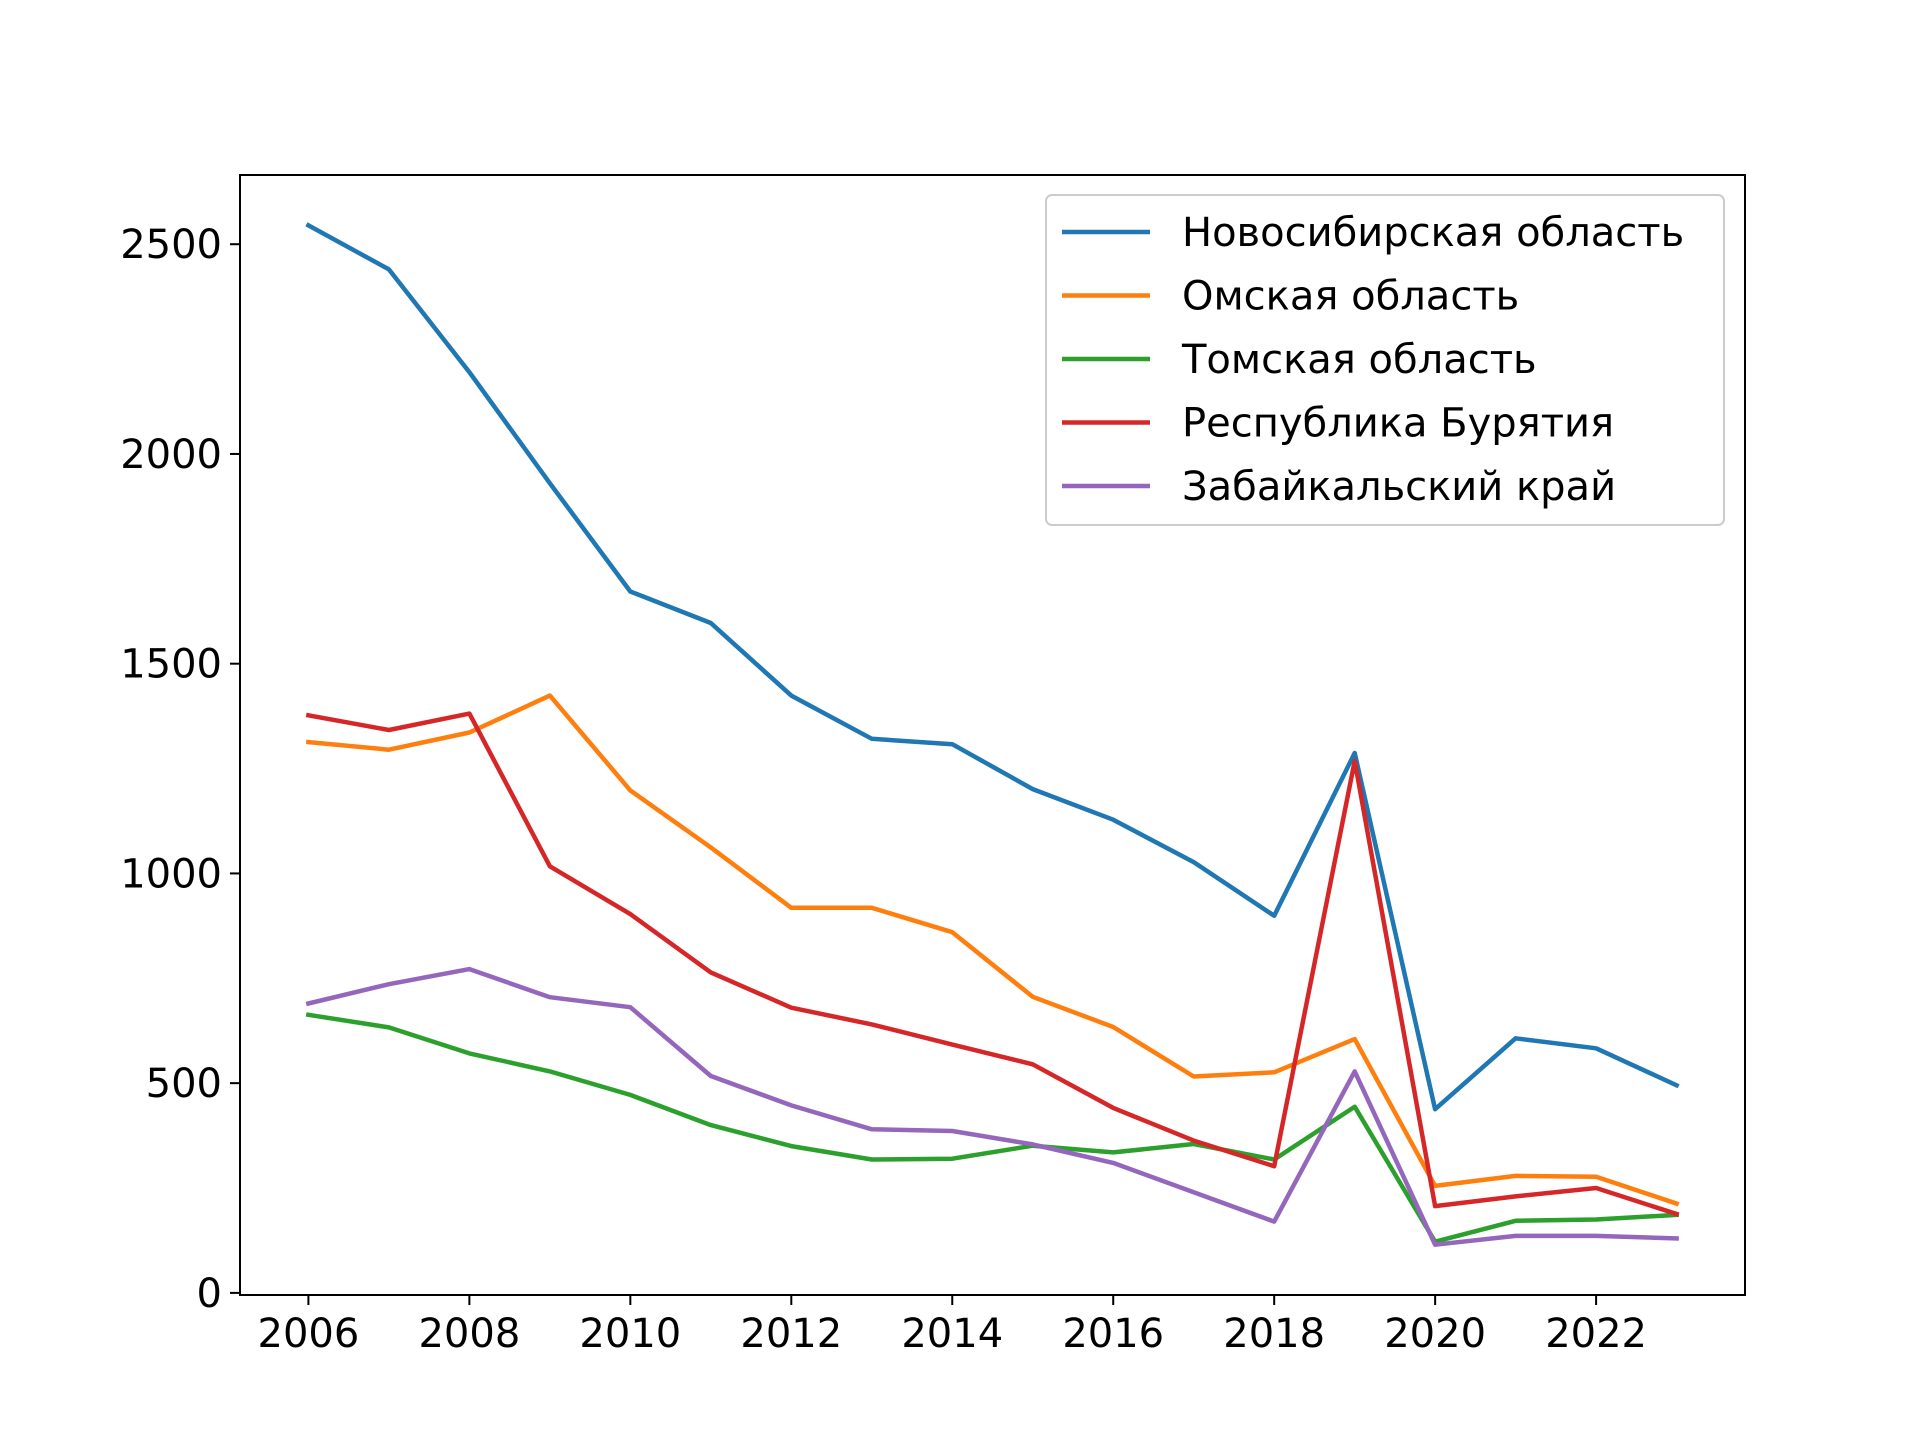 This screenshot has height=1440, width=1920. What do you see at coordinates (1398, 424) in the screenshot?
I see `legend-label-series-4: Республика Бурятия` at bounding box center [1398, 424].